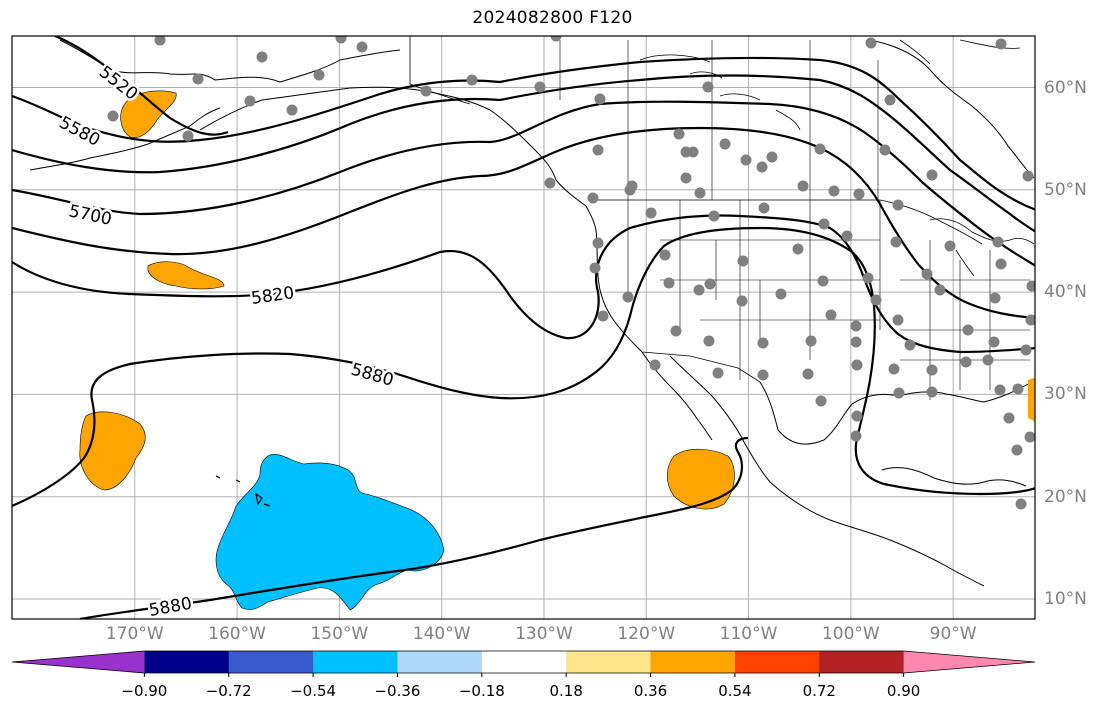 Image resolution: width=1105 pixels, height=712 pixels. What do you see at coordinates (952, 109) in the screenshot?
I see `greenland-hudson` at bounding box center [952, 109].